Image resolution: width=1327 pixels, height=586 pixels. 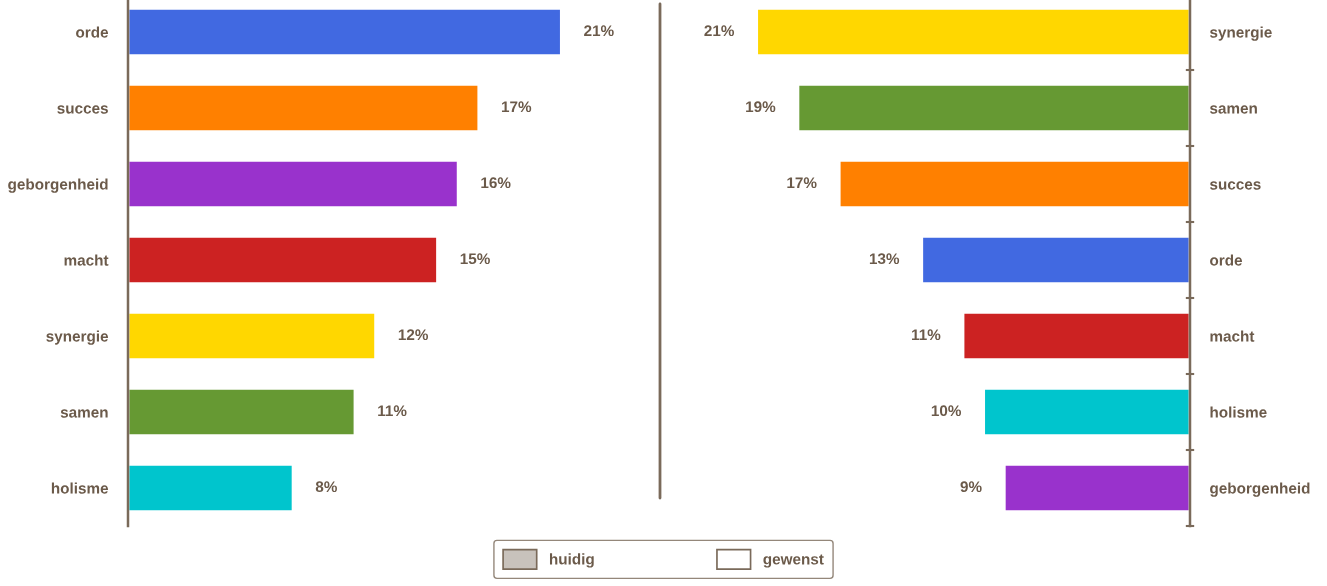 What do you see at coordinates (496, 183) in the screenshot?
I see `data-label: 16%` at bounding box center [496, 183].